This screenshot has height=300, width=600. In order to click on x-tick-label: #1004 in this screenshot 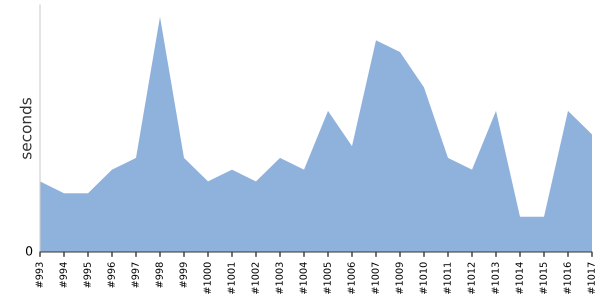, I will do `click(303, 278)`.